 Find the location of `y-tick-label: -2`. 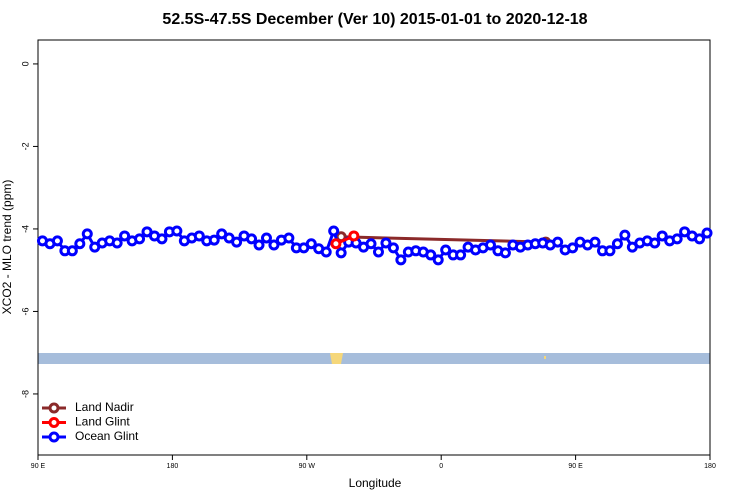

y-tick-label: -2 is located at coordinates (25, 146).